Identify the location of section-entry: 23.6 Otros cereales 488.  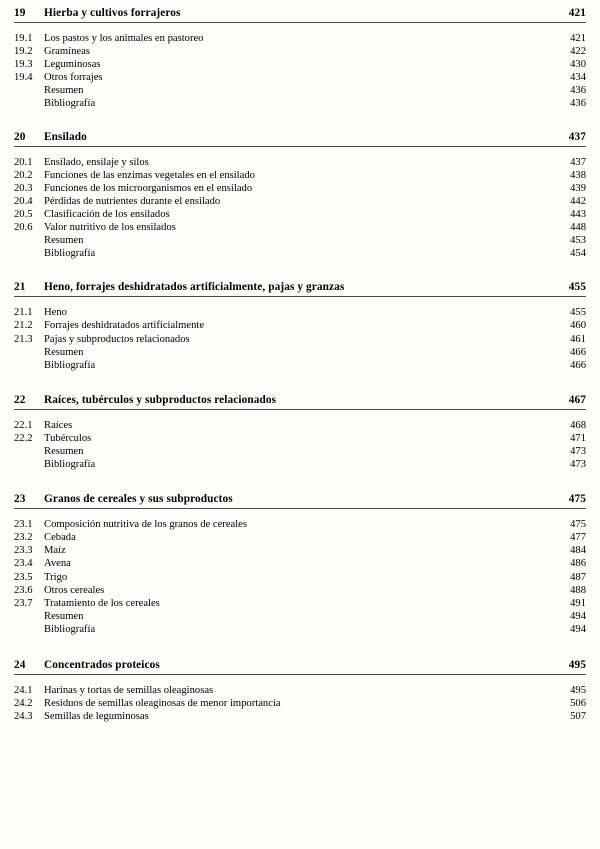
(300, 590).